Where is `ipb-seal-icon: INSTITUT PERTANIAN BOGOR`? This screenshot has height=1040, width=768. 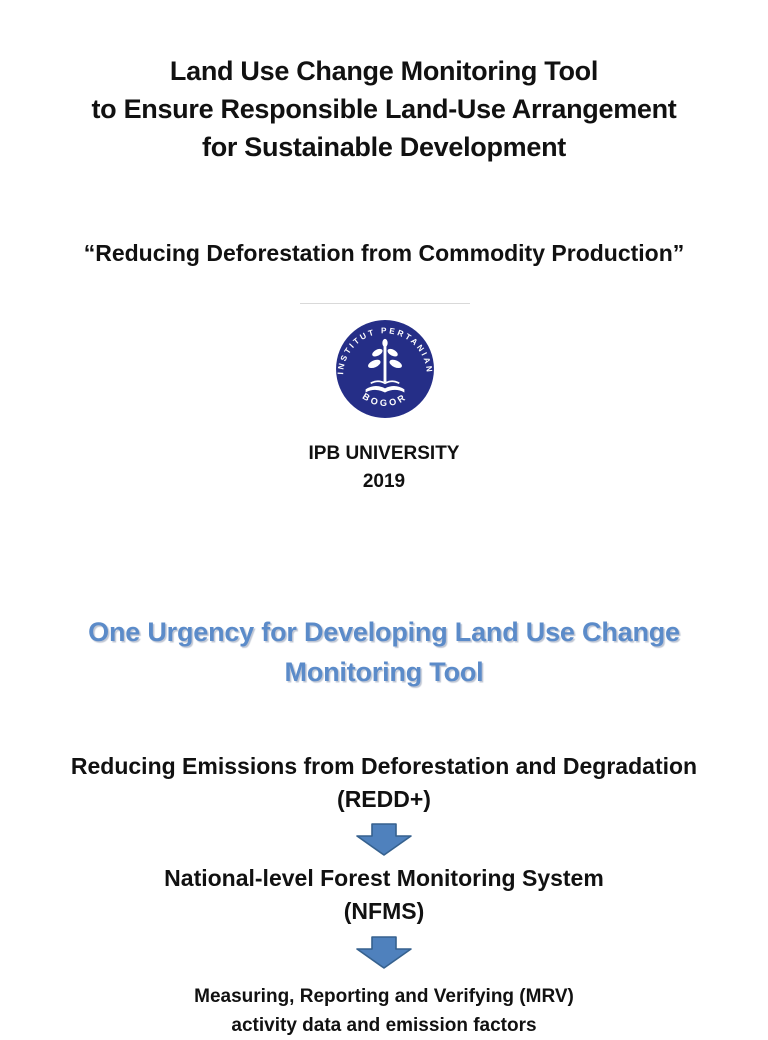 ipb-seal-icon: INSTITUT PERTANIAN BOGOR is located at coordinates (385, 369).